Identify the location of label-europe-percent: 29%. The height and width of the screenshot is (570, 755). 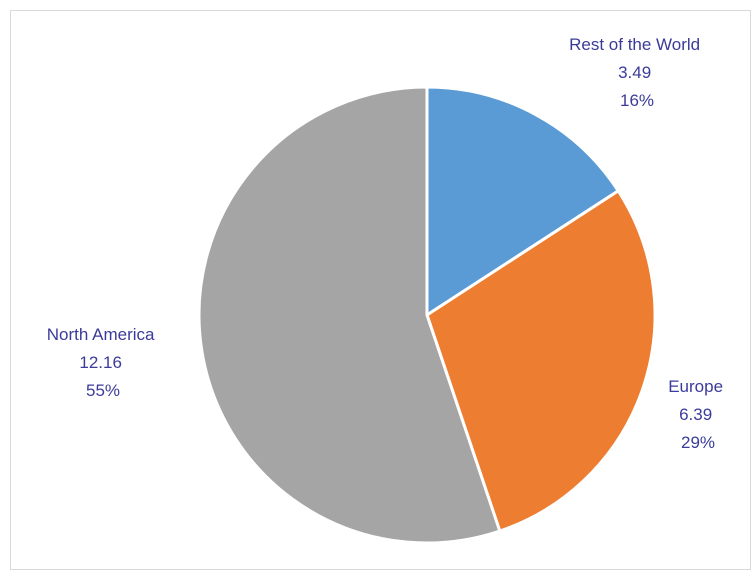
(698, 442).